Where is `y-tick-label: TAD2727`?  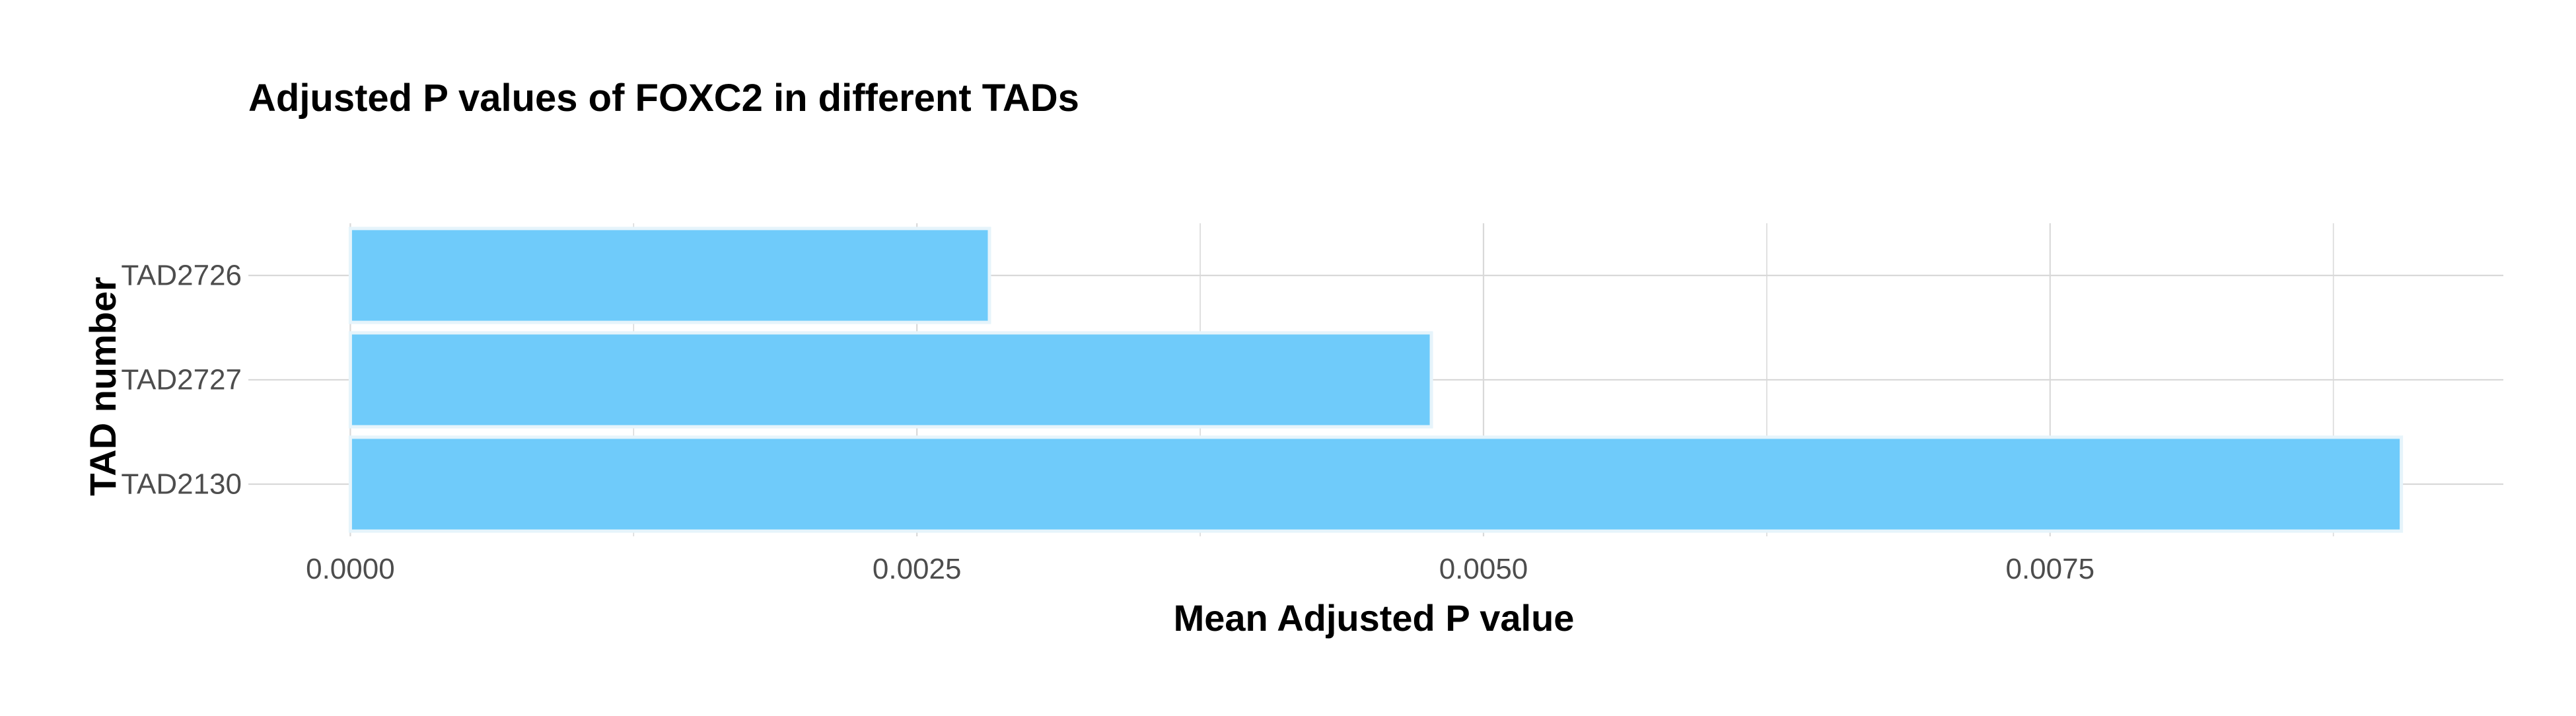 y-tick-label: TAD2727 is located at coordinates (182, 380).